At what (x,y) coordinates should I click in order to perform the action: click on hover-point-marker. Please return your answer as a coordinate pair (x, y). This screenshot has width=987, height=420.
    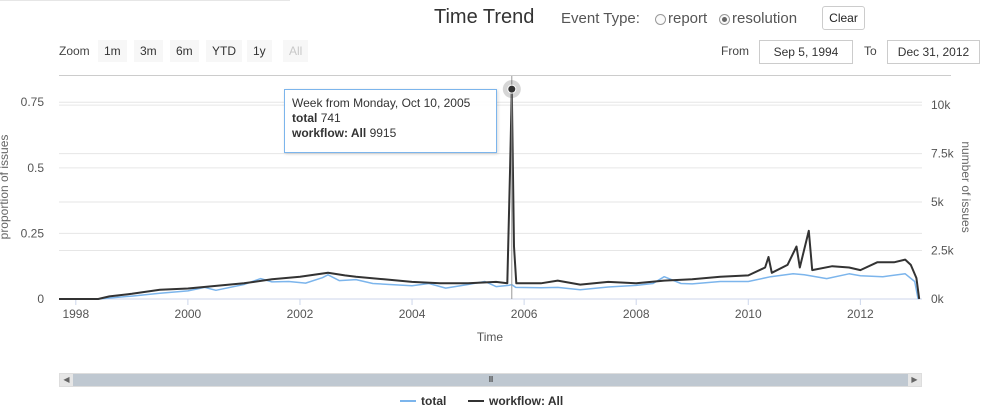
    Looking at the image, I should click on (512, 89).